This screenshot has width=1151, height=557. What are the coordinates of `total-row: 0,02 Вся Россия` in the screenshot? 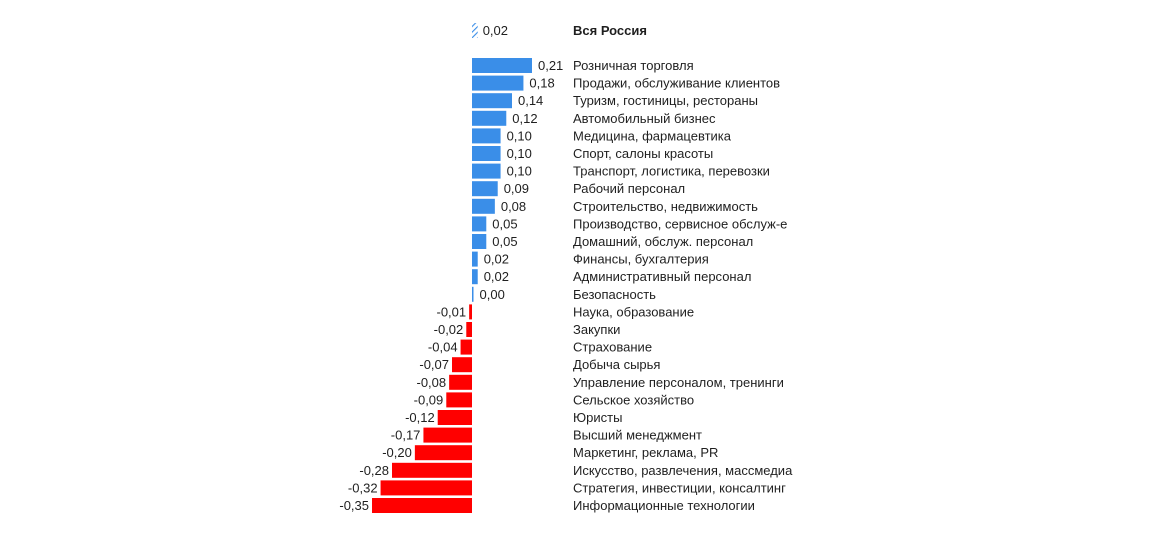 It's located at (559, 30).